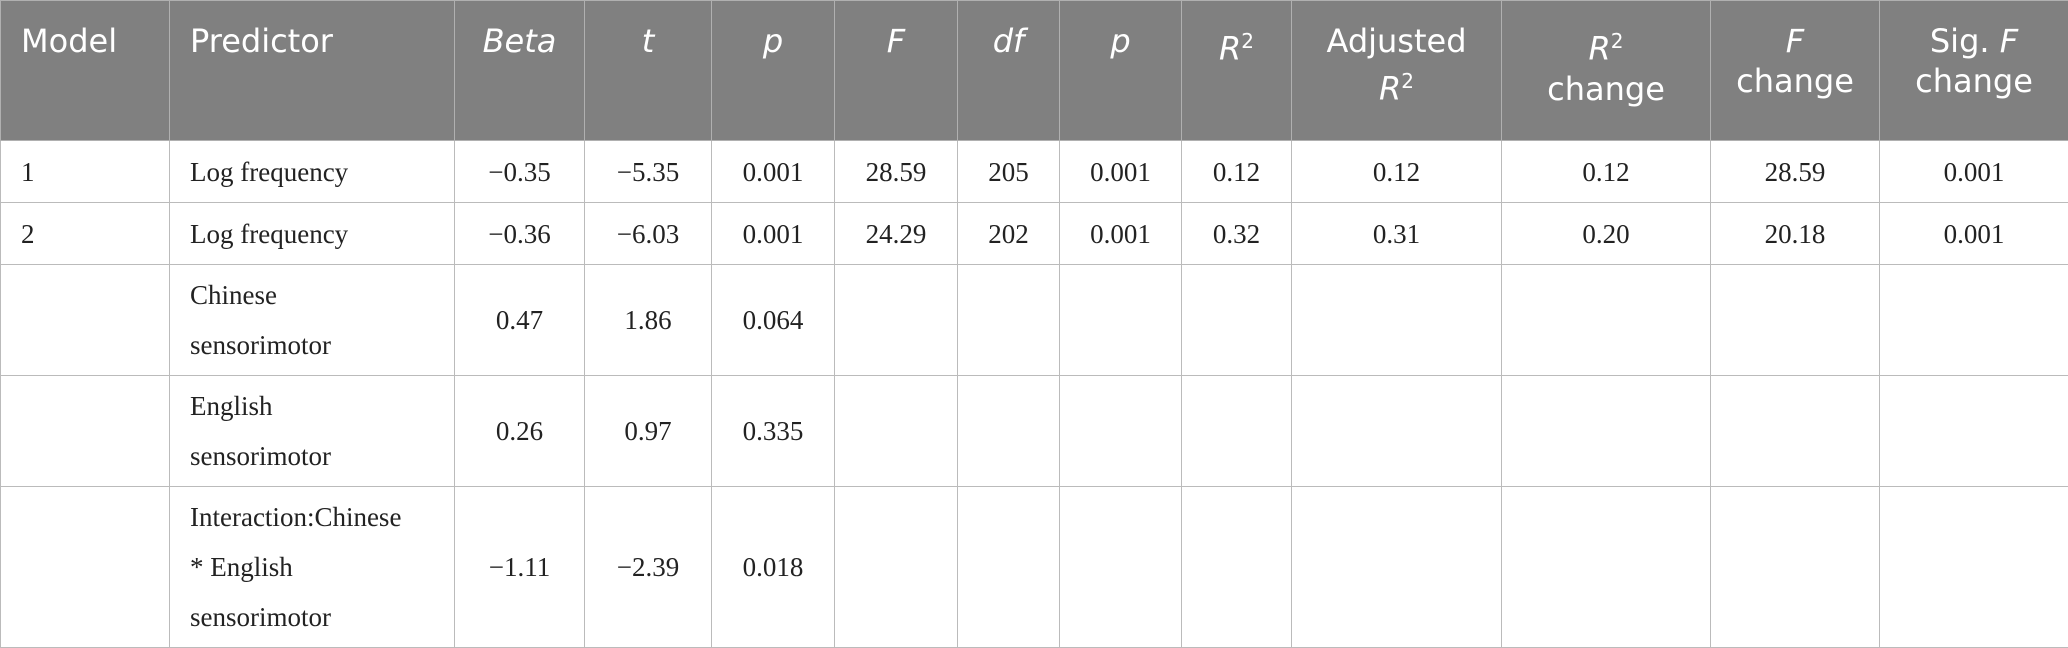  I want to click on table-cell: 0.26, so click(520, 431).